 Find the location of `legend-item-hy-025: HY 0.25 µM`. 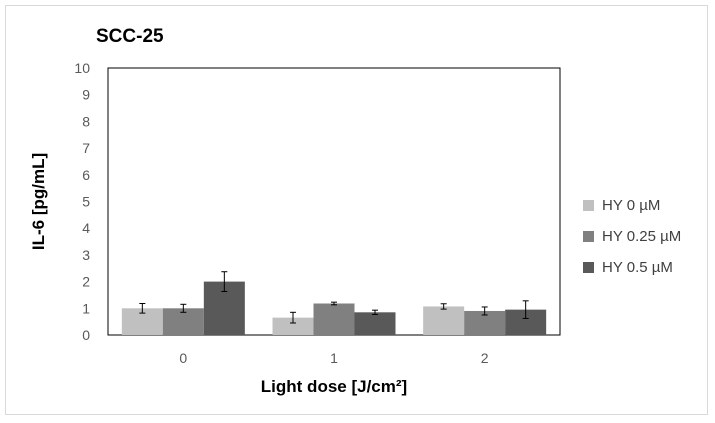

legend-item-hy-025: HY 0.25 µM is located at coordinates (632, 236).